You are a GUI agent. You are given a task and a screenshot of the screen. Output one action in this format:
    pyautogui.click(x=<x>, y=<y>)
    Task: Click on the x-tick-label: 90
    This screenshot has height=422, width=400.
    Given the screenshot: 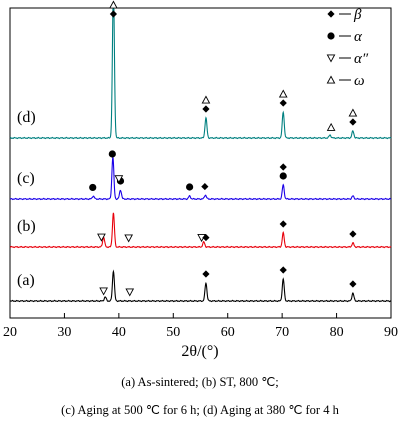 What is the action you would take?
    pyautogui.click(x=391, y=332)
    